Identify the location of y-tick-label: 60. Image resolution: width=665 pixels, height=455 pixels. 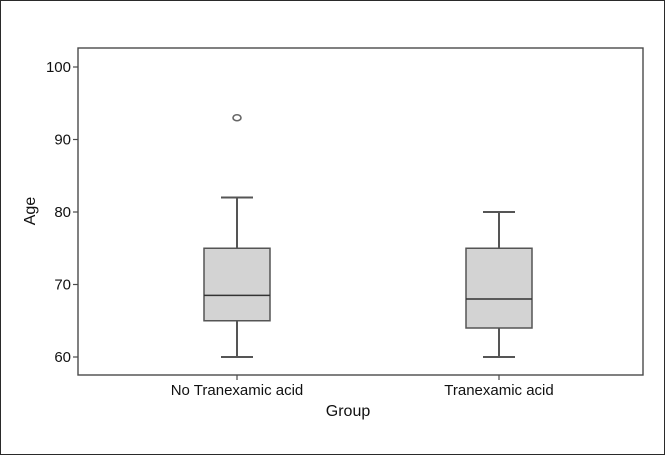
(62, 357).